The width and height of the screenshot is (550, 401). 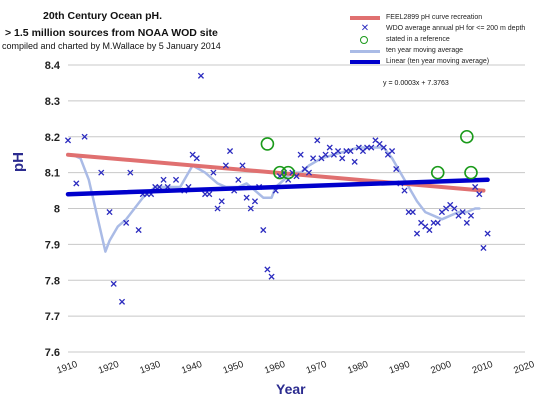 I want to click on y-tick-label: 8.4, so click(x=53, y=66).